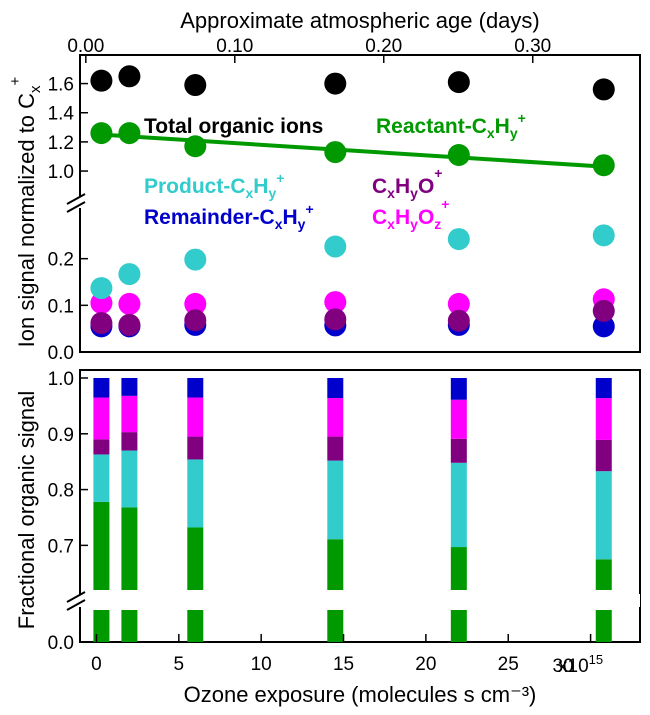 The image size is (650, 715). I want to click on legend-text: Remainder-C, so click(209, 217).